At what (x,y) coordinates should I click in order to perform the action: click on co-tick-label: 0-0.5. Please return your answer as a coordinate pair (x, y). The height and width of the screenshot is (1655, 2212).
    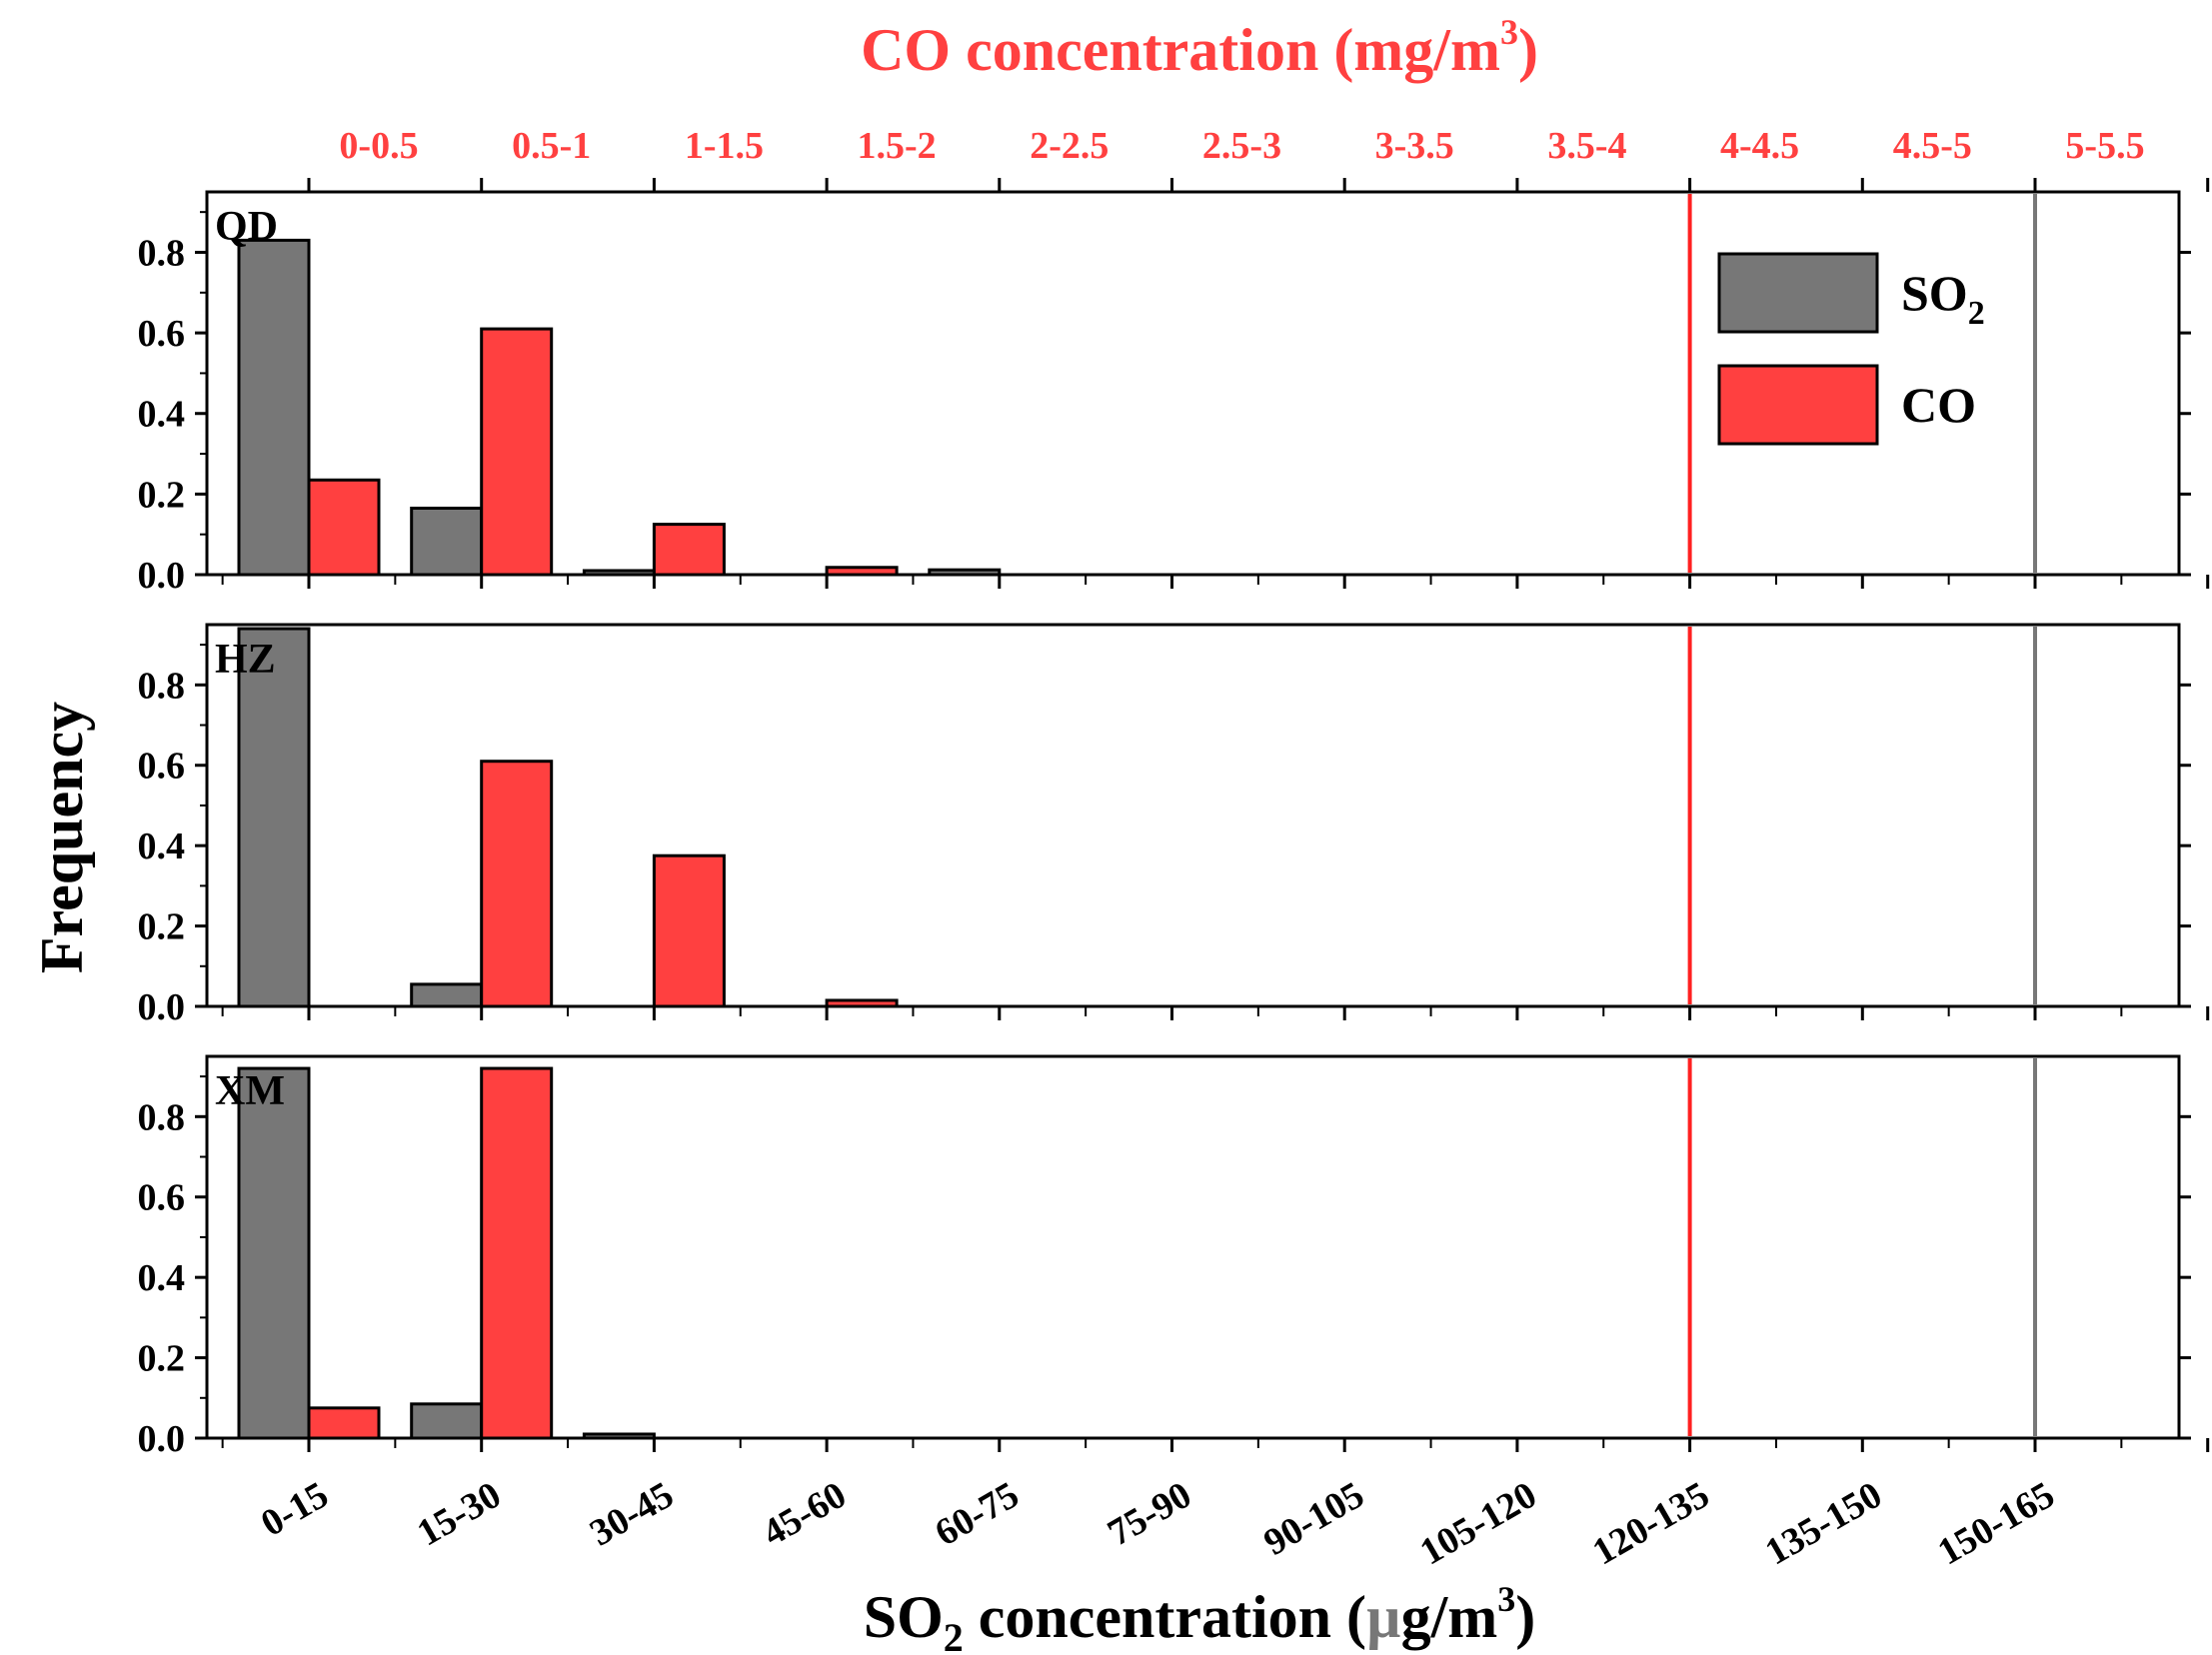
    Looking at the image, I should click on (378, 146).